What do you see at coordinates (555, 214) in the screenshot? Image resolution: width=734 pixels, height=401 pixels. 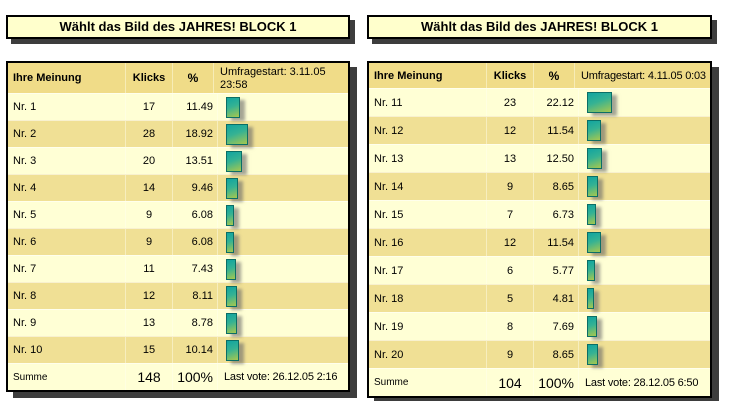 I see `row-percent: 6.73` at bounding box center [555, 214].